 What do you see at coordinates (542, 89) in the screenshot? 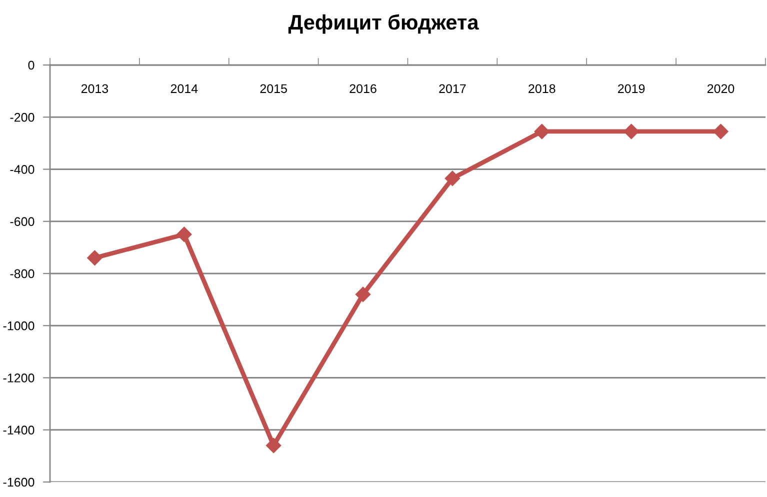
I see `x-tick-label: 2018` at bounding box center [542, 89].